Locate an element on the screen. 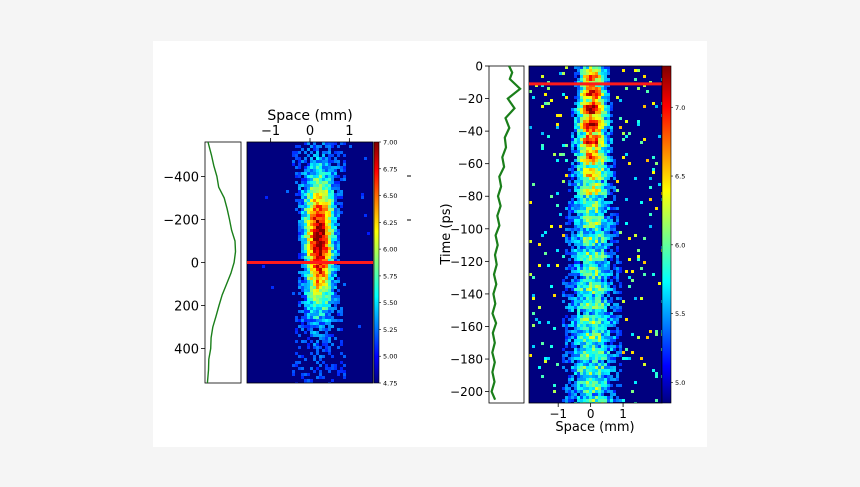 The width and height of the screenshot is (860, 487). left-colorbar: 4.755.005.255.505.756.006.256.506.757.00 is located at coordinates (392, 263).